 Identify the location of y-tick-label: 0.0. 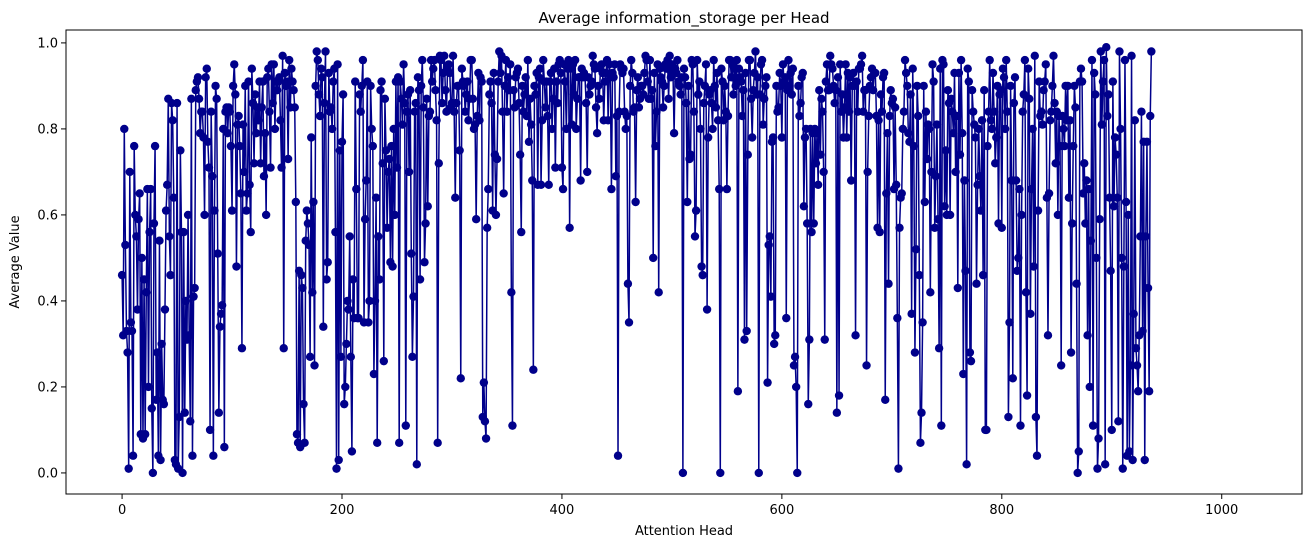
(47, 473).